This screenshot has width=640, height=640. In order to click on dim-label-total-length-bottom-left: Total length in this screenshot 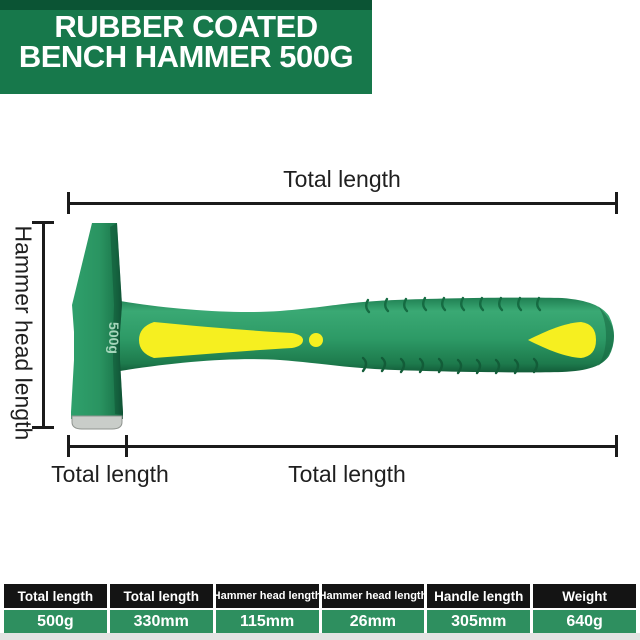, I will do `click(110, 474)`.